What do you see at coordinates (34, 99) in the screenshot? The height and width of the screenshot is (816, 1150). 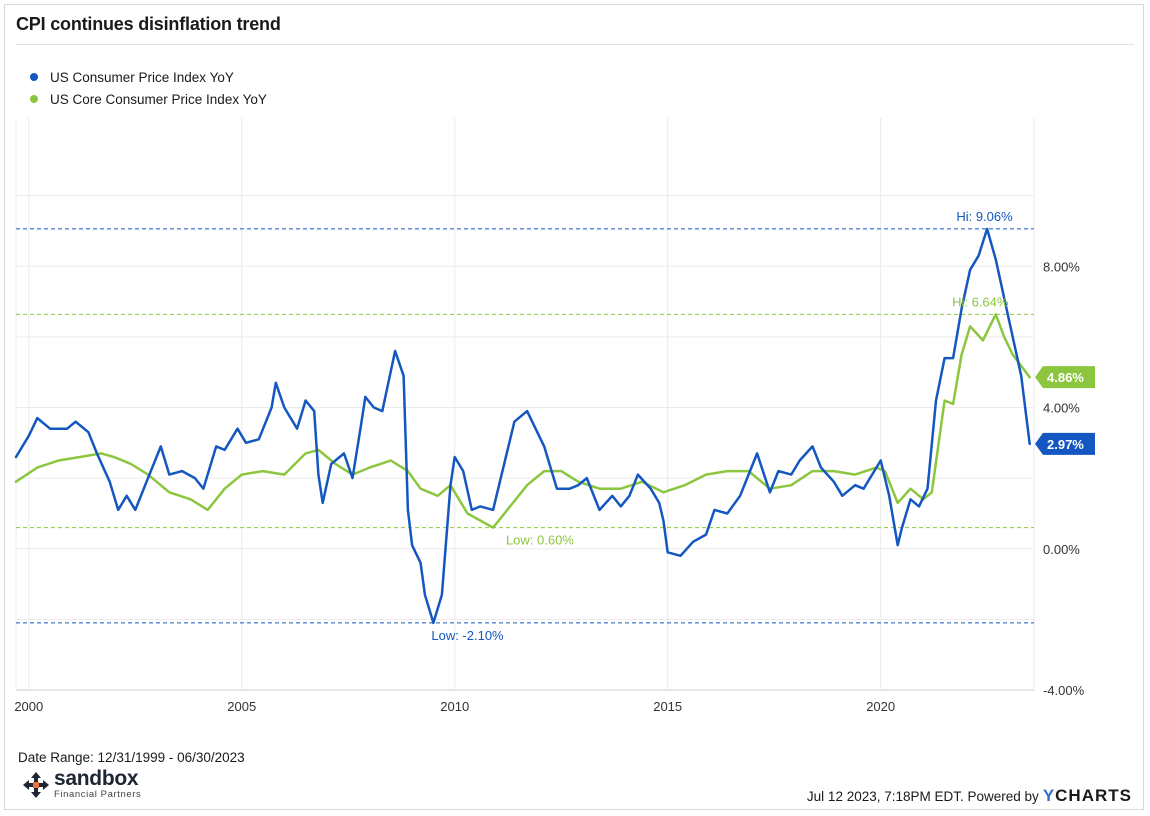 I see `legend-dot-core-cpi` at bounding box center [34, 99].